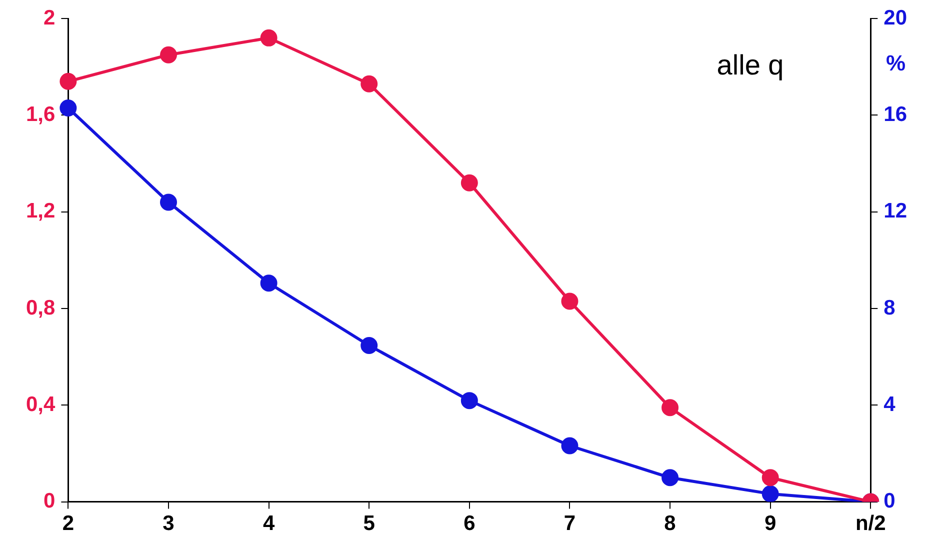 The height and width of the screenshot is (544, 935). Describe the element at coordinates (41, 308) in the screenshot. I see `y-tick-label: 0,8` at that location.